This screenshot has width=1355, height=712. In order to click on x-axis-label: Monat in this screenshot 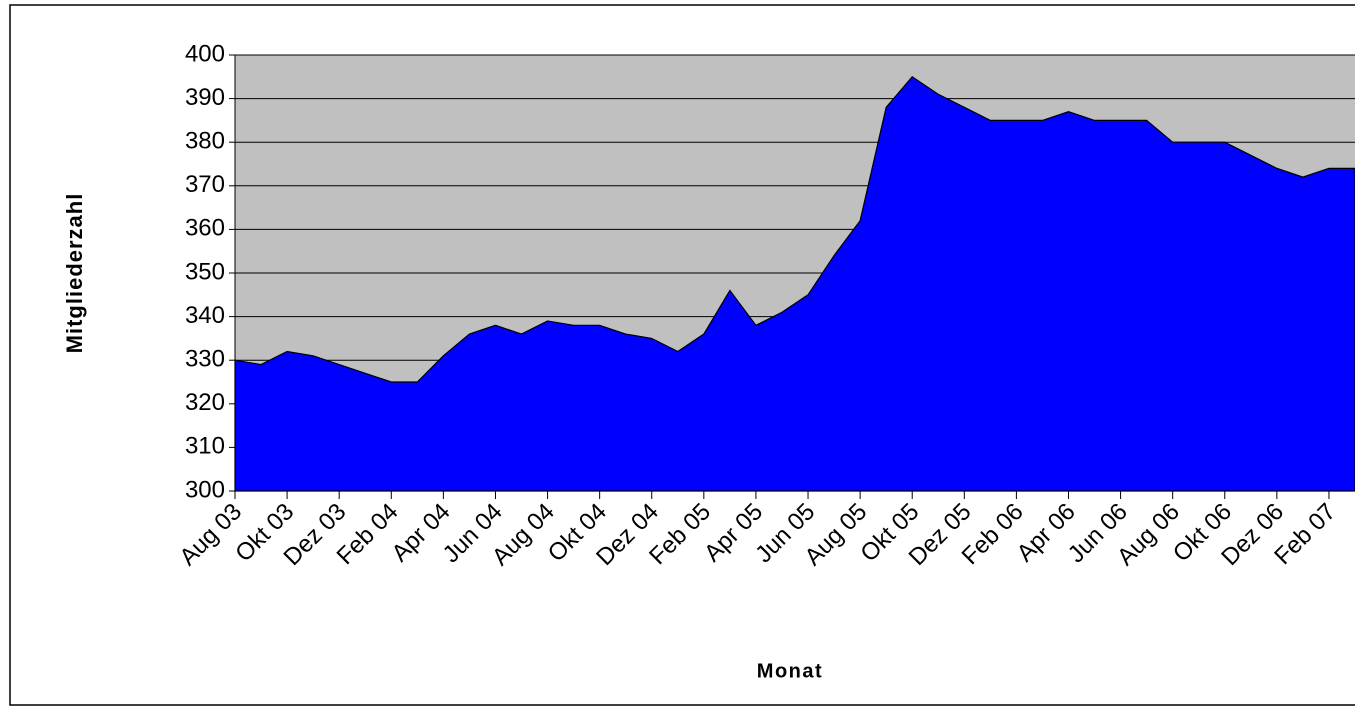, I will do `click(790, 671)`.